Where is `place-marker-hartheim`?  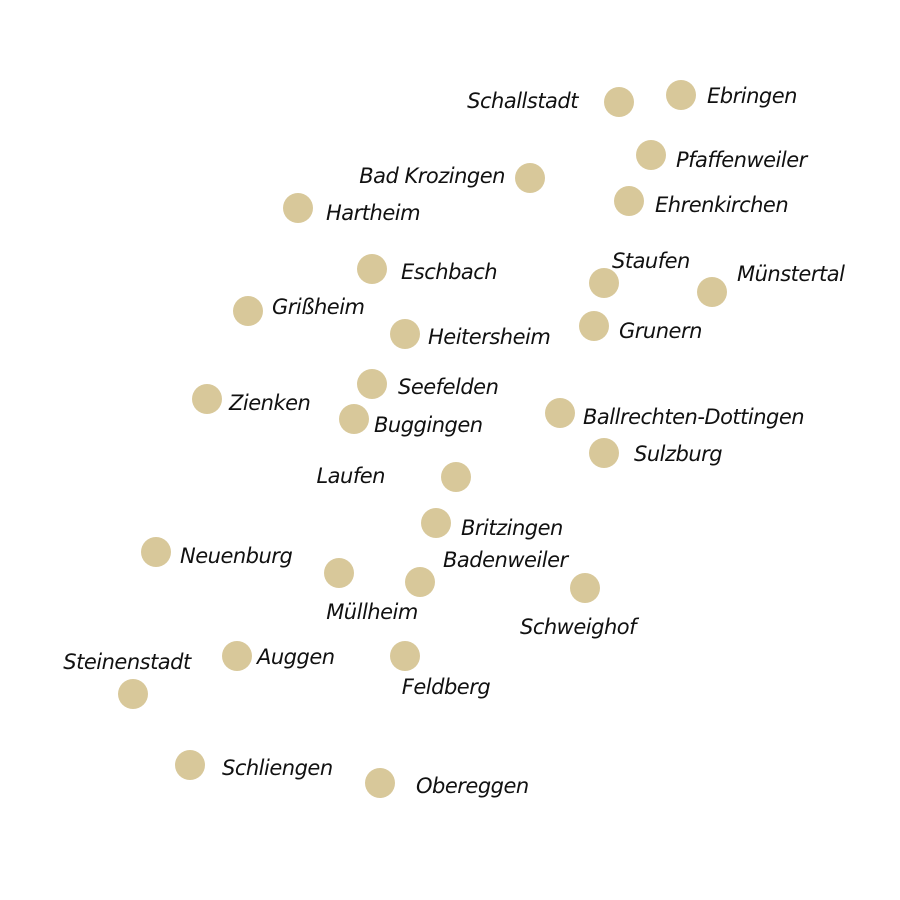
place-marker-hartheim is located at coordinates (298, 208).